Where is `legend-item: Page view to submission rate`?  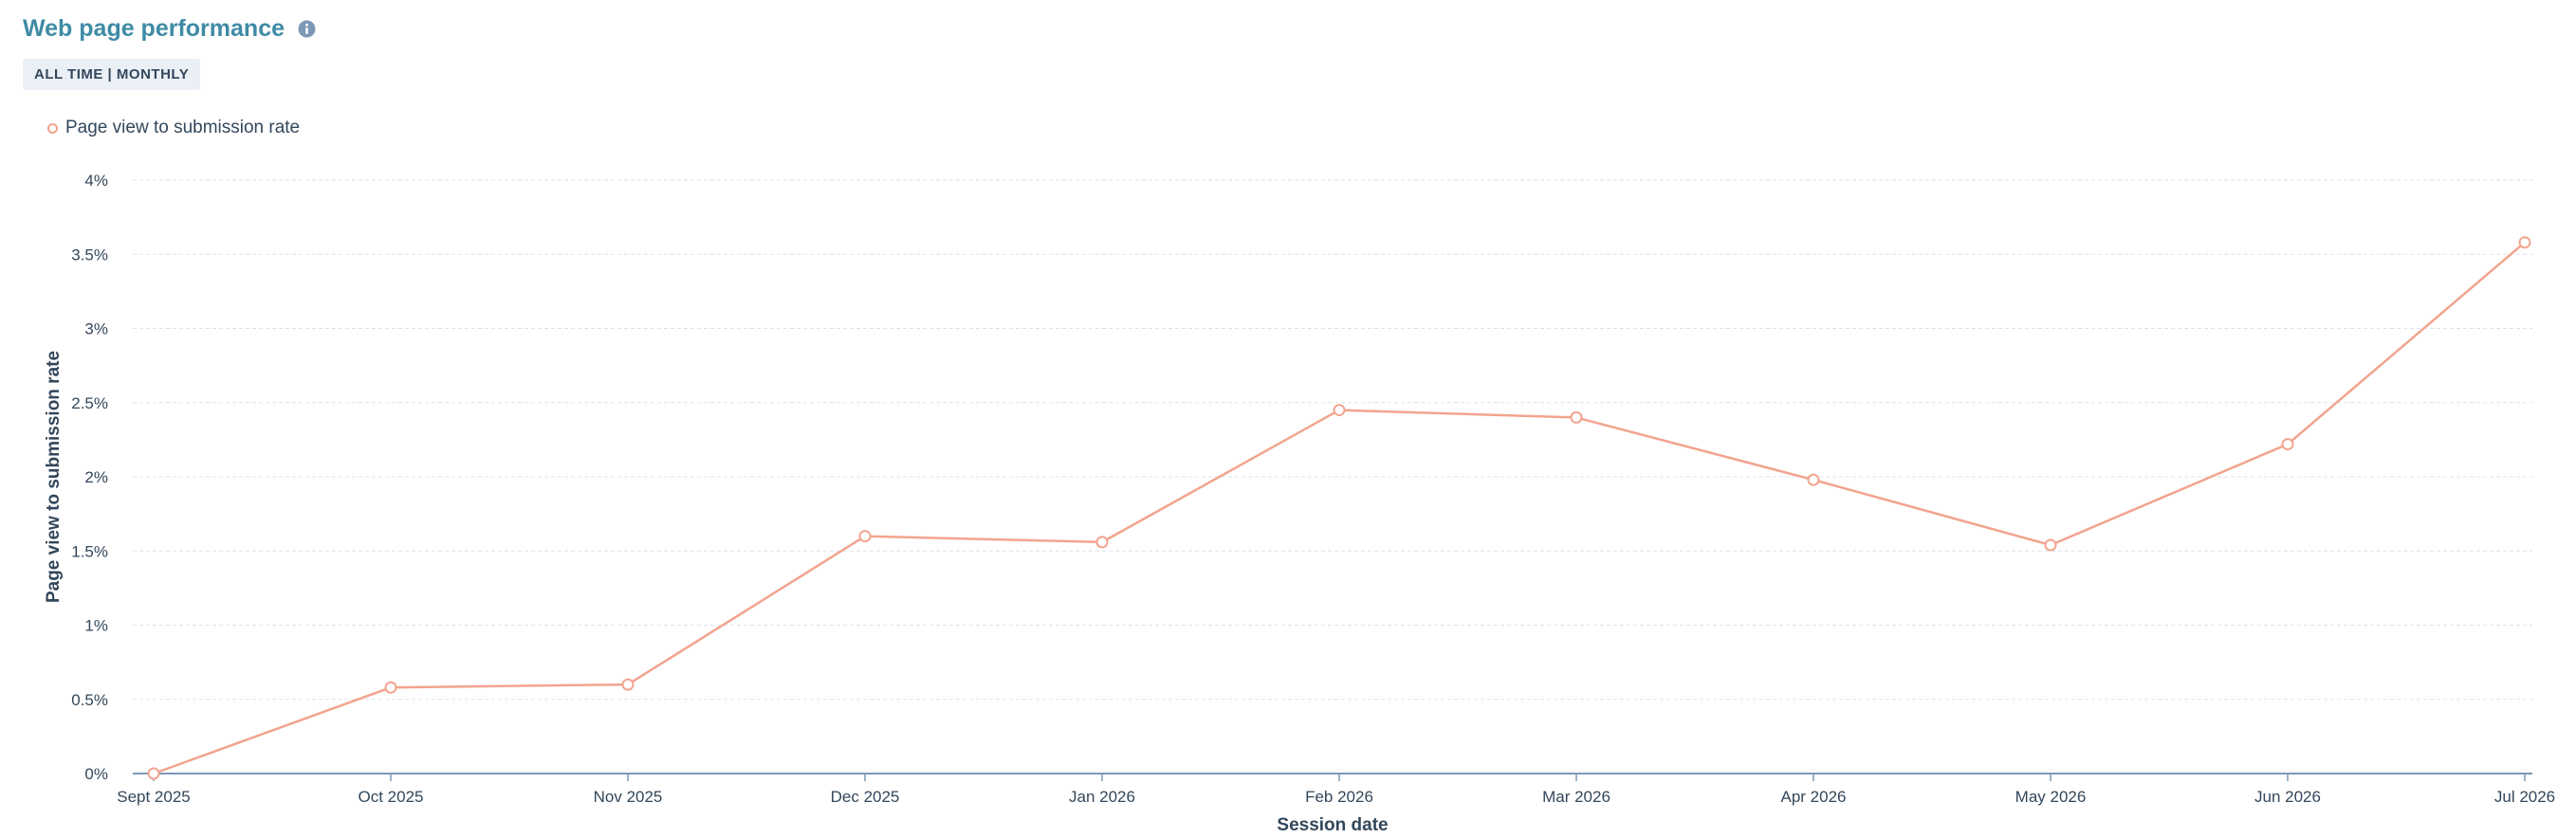
legend-item: Page view to submission rate is located at coordinates (173, 128).